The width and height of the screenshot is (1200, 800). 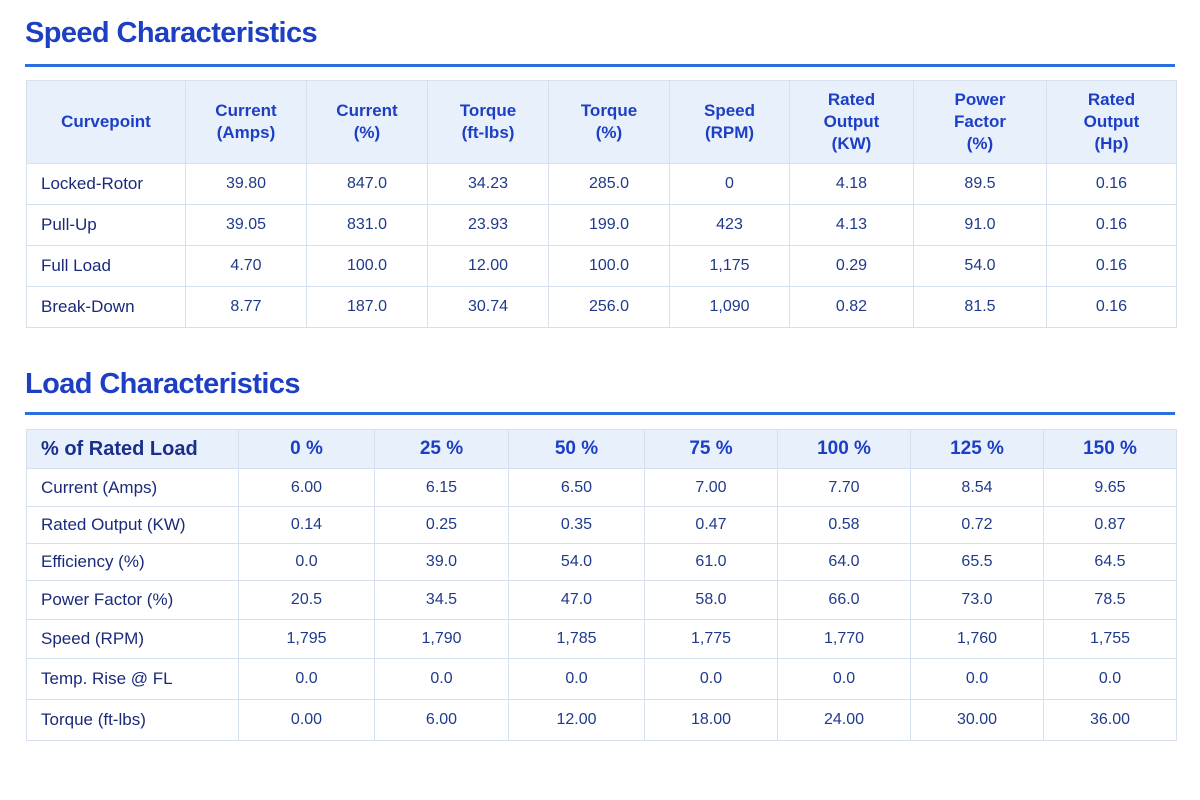 I want to click on table-cell: 58.0, so click(x=711, y=600).